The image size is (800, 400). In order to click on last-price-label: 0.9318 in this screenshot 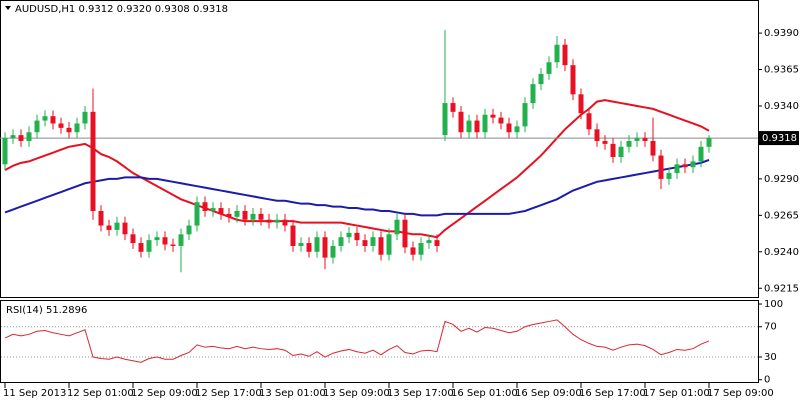, I will do `click(779, 138)`.